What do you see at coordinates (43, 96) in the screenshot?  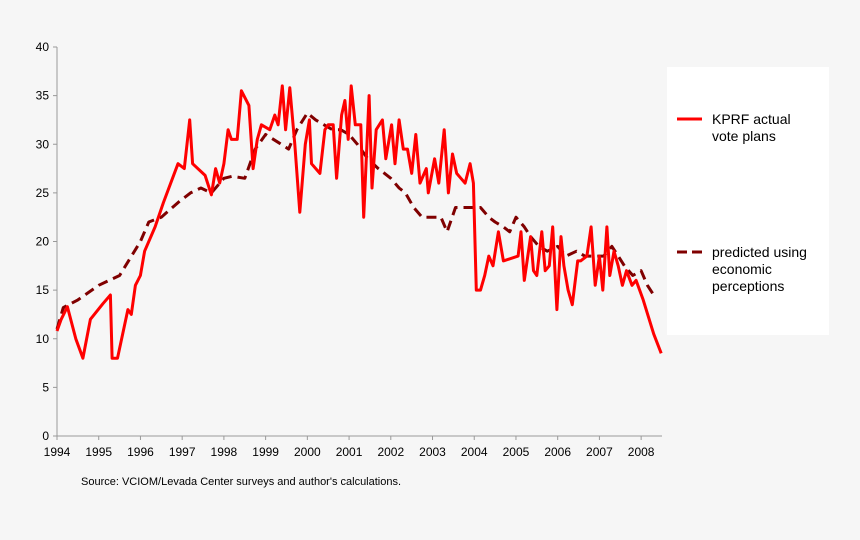 I see `y-tick-label: 35` at bounding box center [43, 96].